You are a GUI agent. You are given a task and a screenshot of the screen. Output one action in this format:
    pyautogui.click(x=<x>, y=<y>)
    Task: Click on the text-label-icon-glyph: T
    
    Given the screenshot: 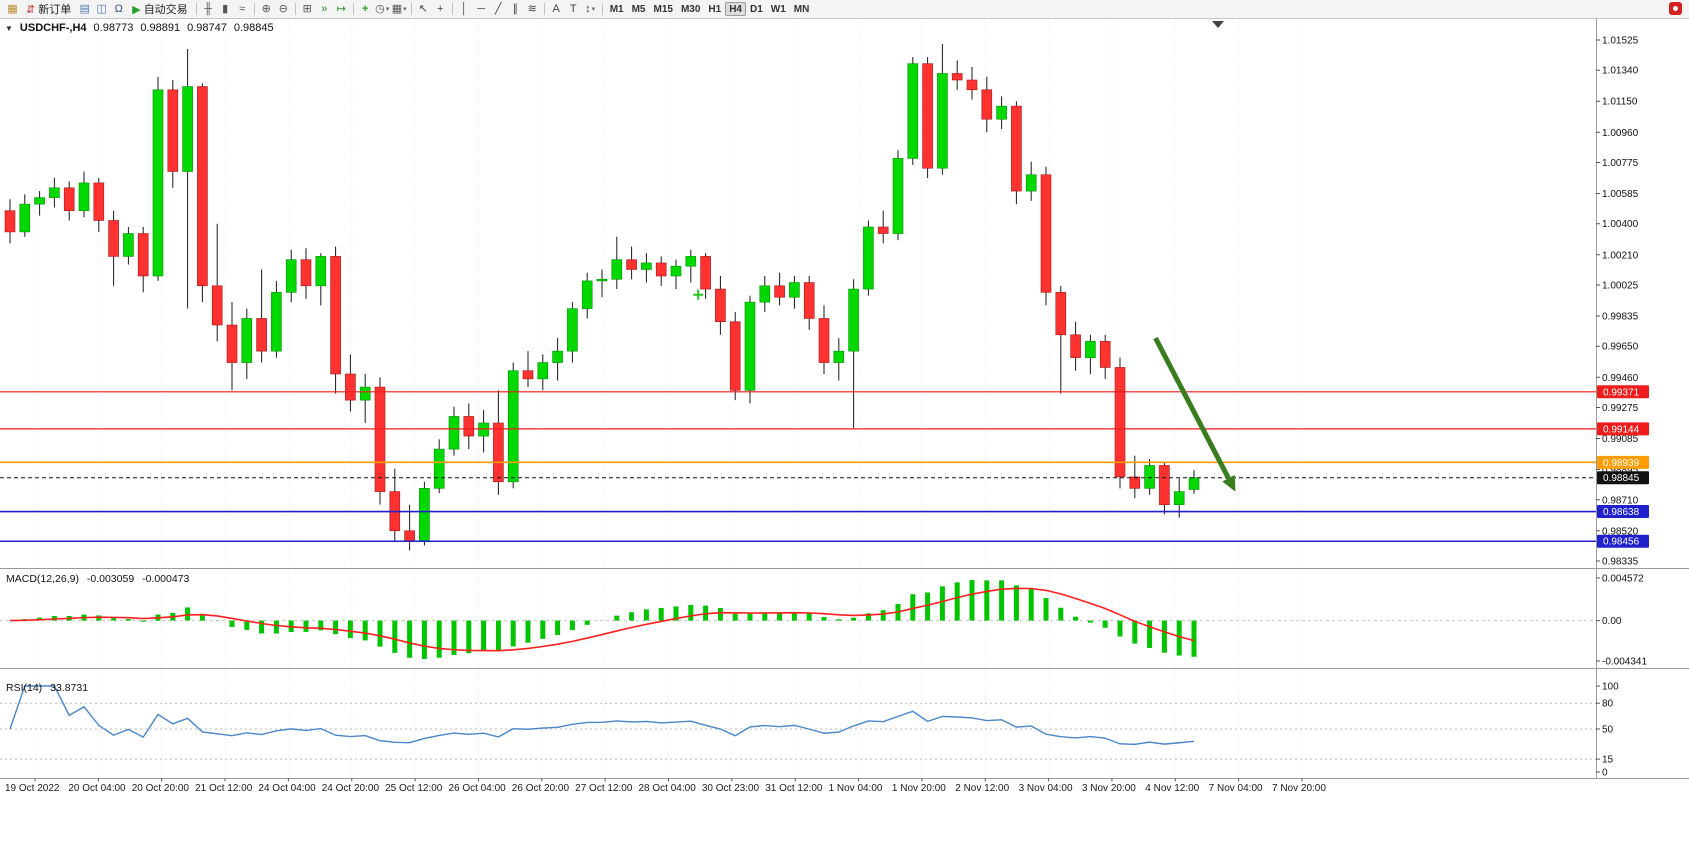 What is the action you would take?
    pyautogui.click(x=573, y=8)
    